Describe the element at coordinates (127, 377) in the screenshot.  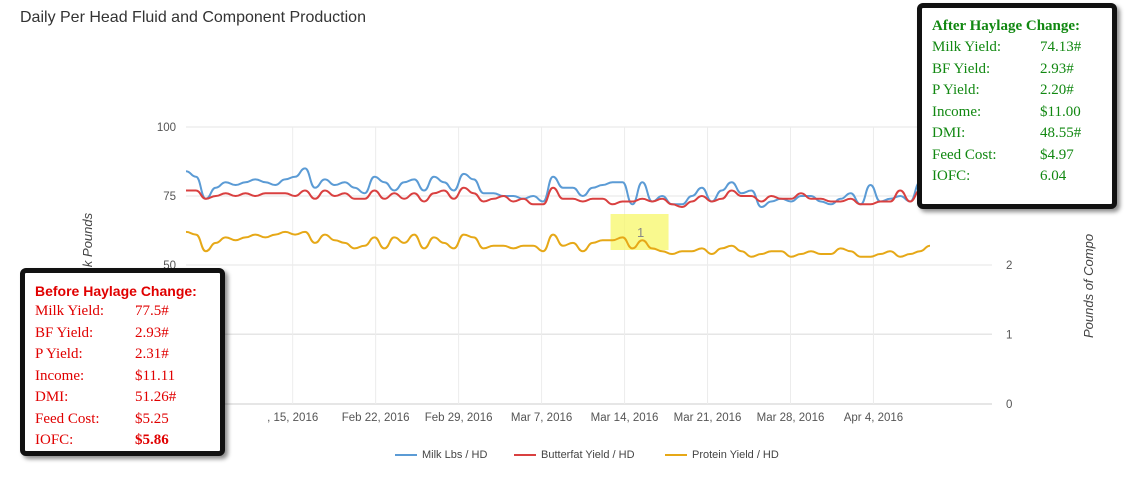
I see `before-row-income: Income: $11.11` at that location.